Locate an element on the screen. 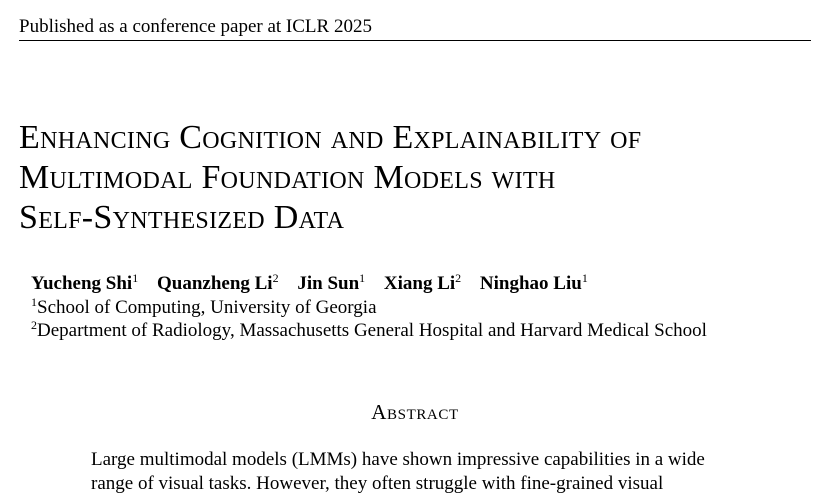 The height and width of the screenshot is (496, 830). header-rule is located at coordinates (415, 40).